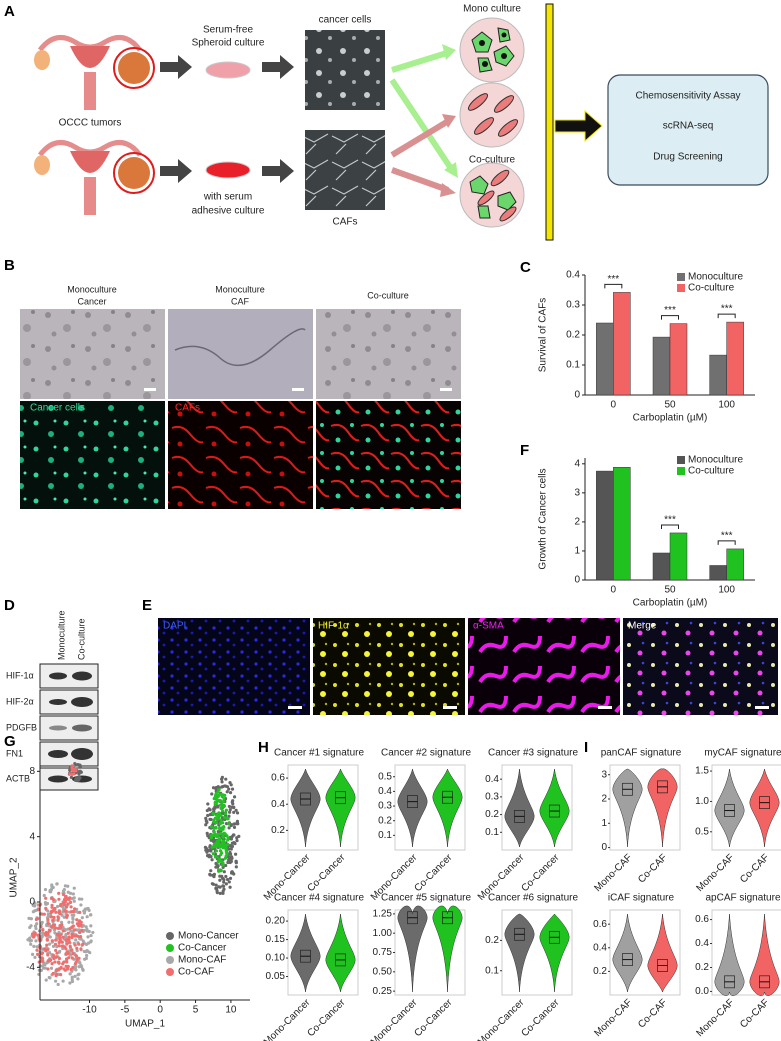  What do you see at coordinates (711, 471) in the screenshot?
I see `legend-label: Co-culture` at bounding box center [711, 471].